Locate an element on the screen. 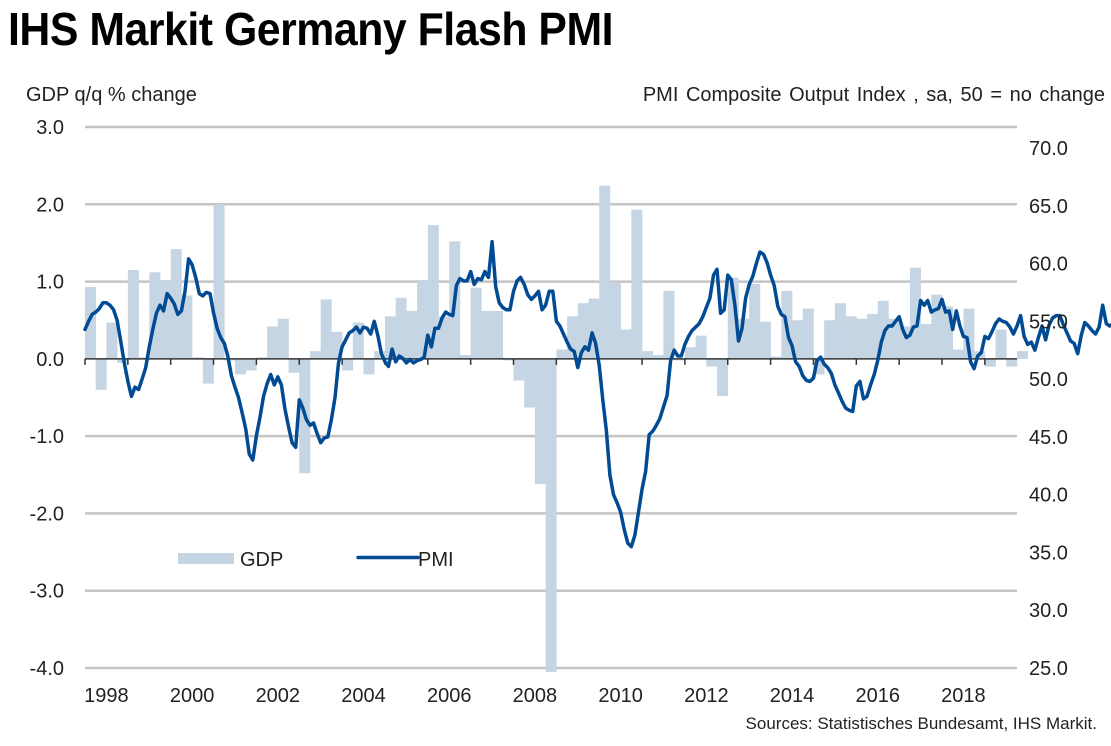  right-tick-label: 55.0 is located at coordinates (1048, 322).